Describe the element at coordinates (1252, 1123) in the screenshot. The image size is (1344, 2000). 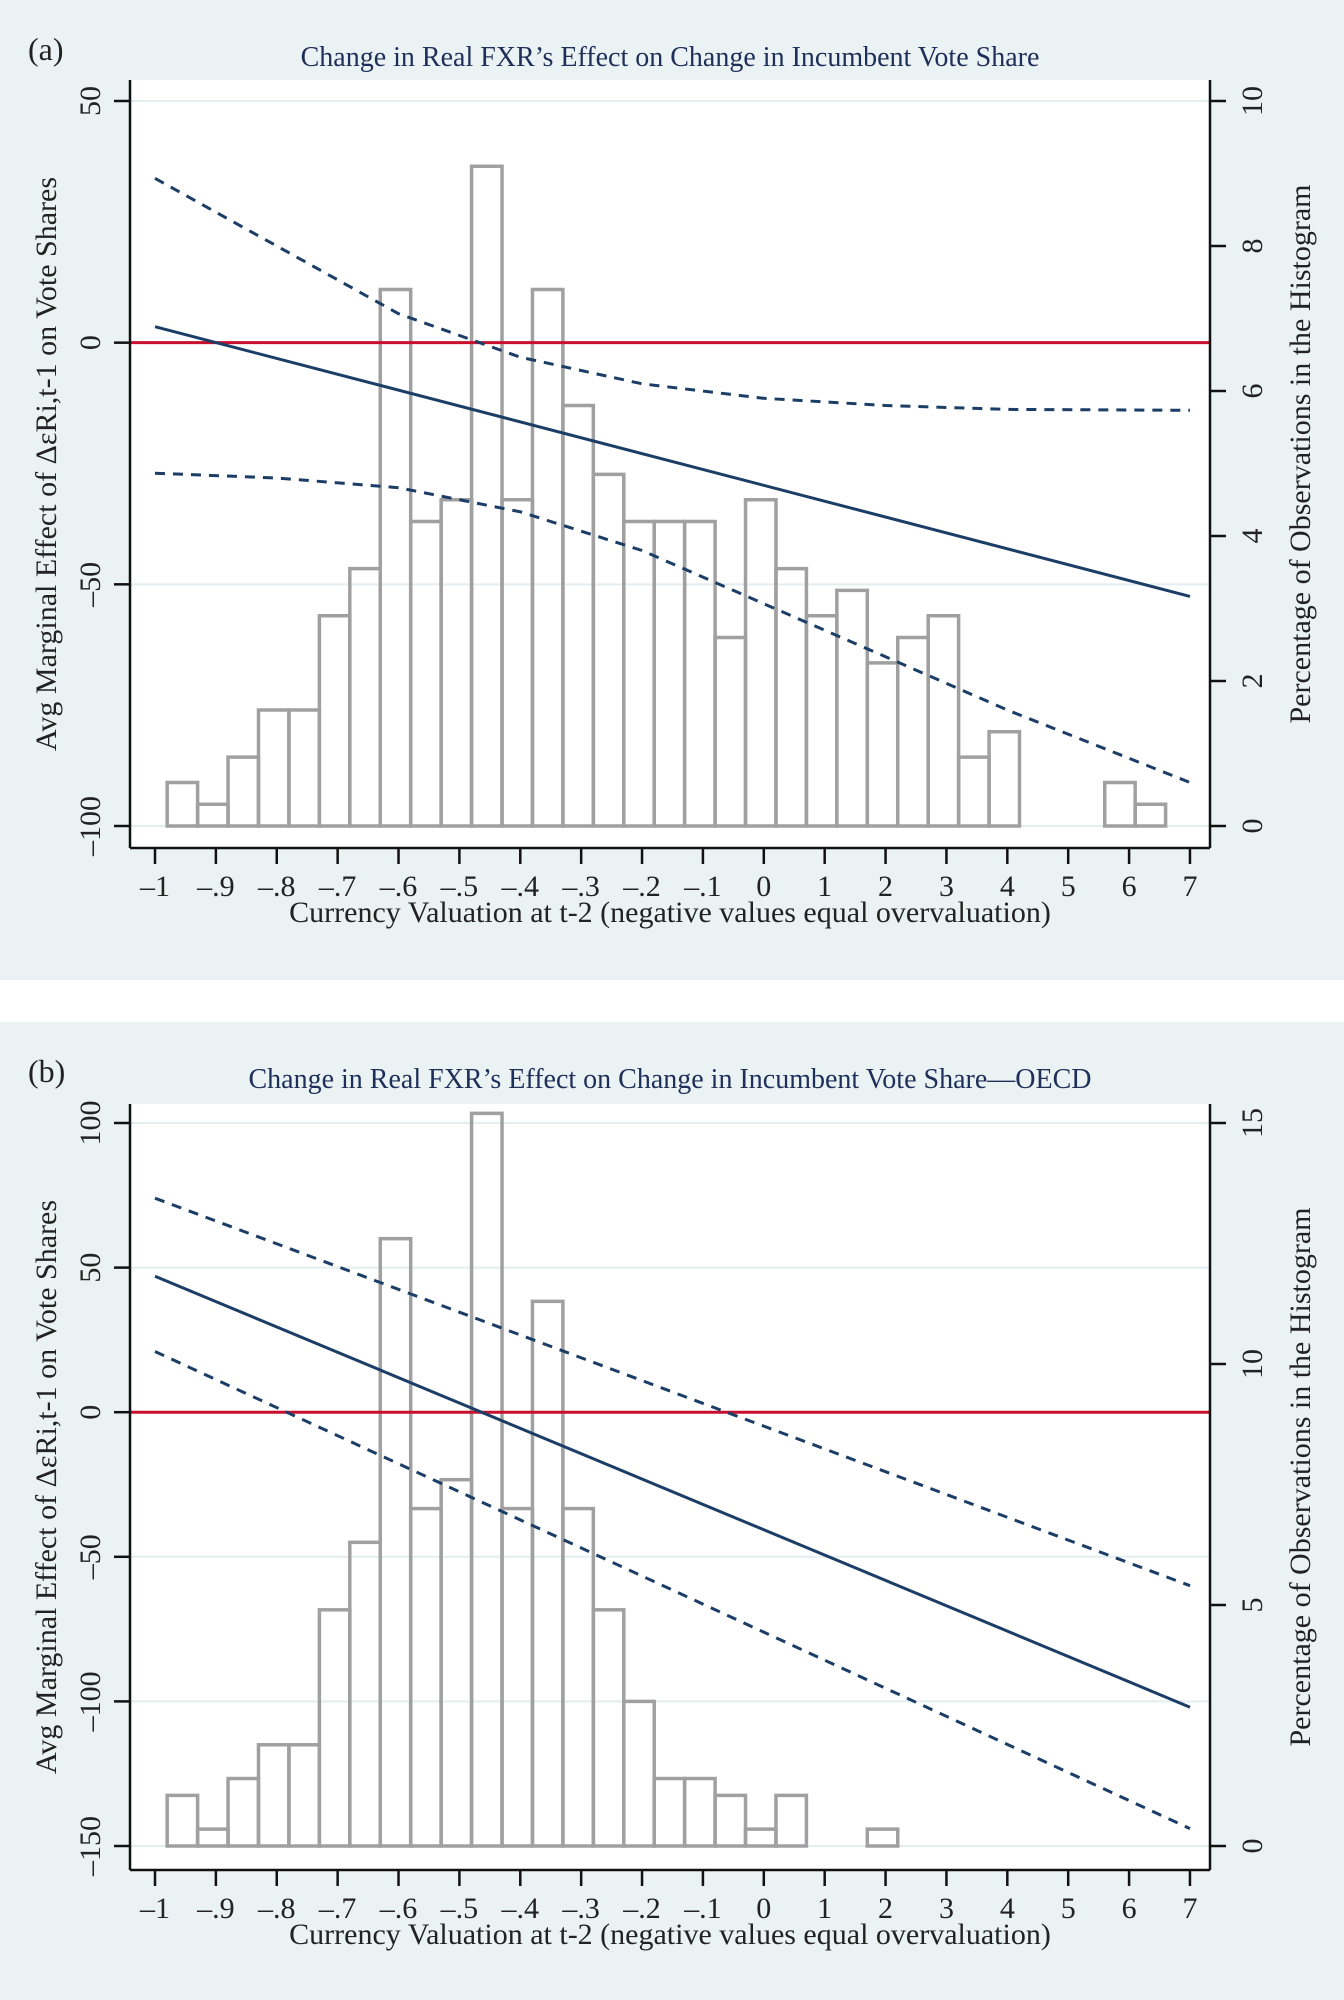
I see `y2-tick-label: 15` at that location.